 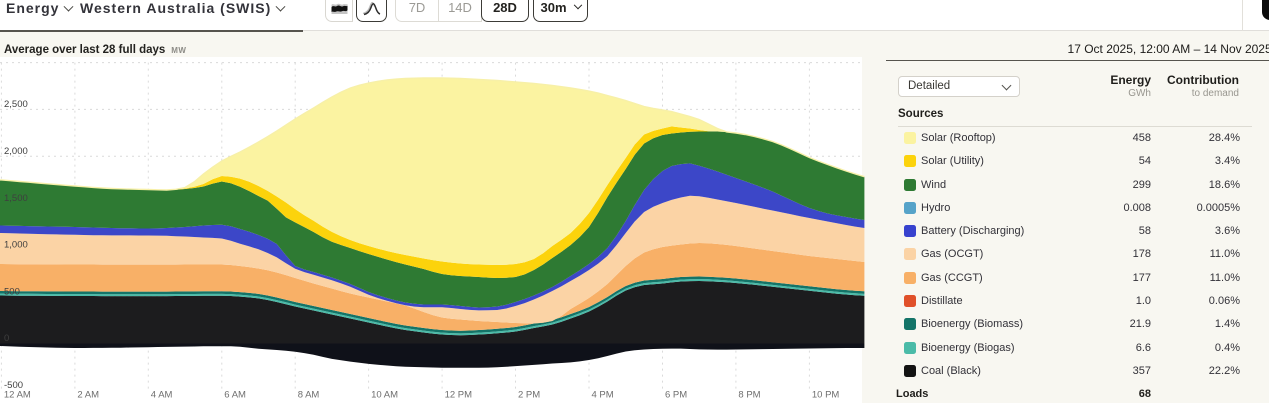 I want to click on svg-text: 2 AM, so click(x=88, y=395).